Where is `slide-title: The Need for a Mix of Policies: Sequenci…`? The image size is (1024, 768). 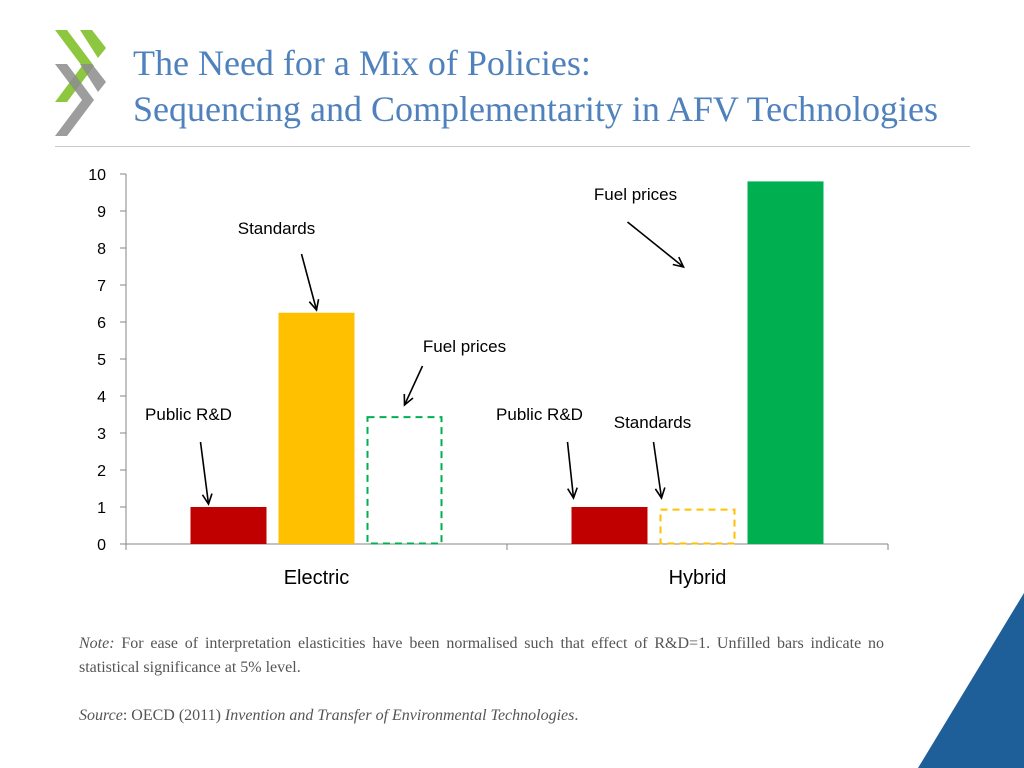 slide-title: The Need for a Mix of Policies: Sequenci… is located at coordinates (573, 86).